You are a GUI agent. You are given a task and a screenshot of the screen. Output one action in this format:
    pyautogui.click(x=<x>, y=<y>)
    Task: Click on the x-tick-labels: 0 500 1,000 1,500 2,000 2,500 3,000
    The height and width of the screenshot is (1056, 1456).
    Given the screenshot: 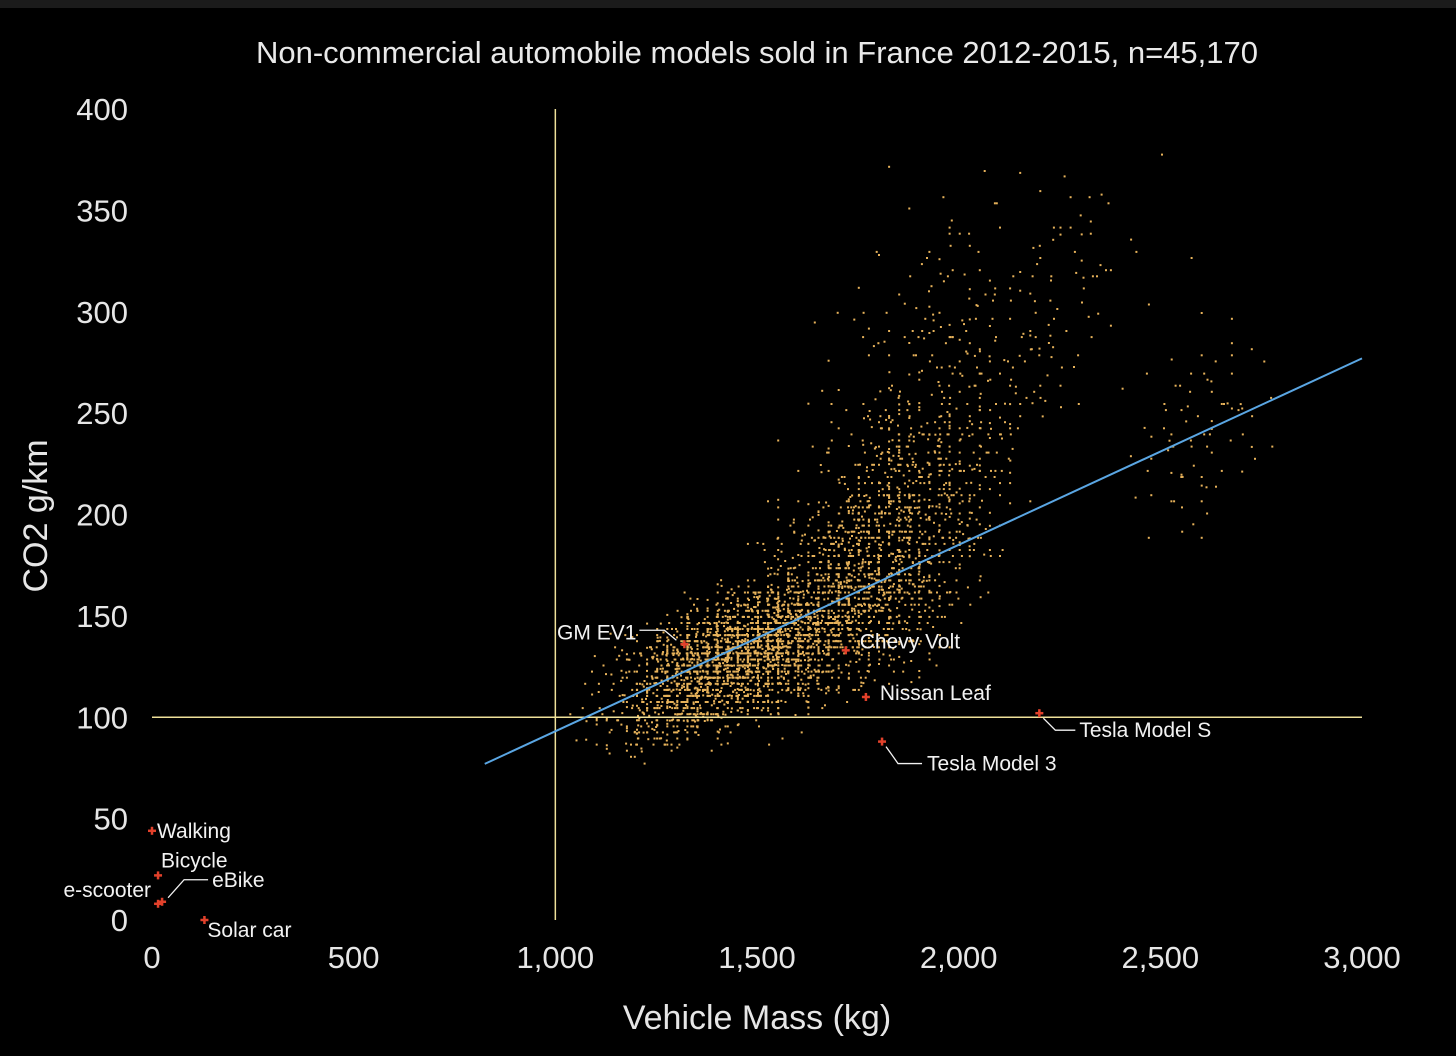 What is the action you would take?
    pyautogui.click(x=771, y=957)
    